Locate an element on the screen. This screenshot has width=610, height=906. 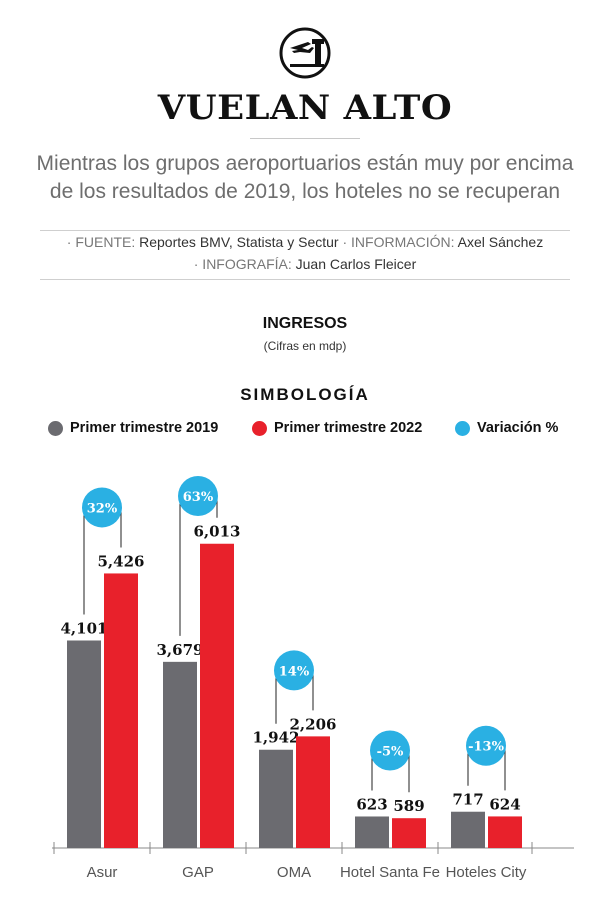
data-label-2019: 623 is located at coordinates (371, 804).